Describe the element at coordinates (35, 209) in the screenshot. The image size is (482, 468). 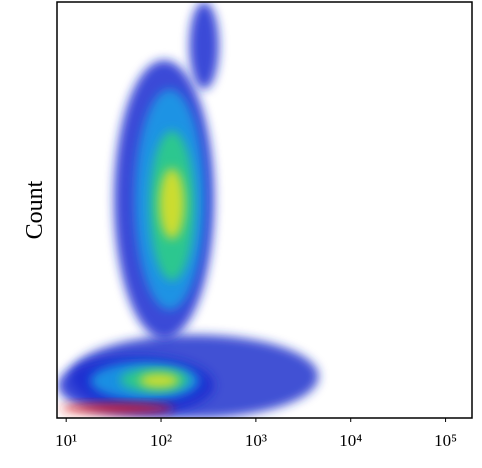
I see `y-axis-title: Count` at that location.